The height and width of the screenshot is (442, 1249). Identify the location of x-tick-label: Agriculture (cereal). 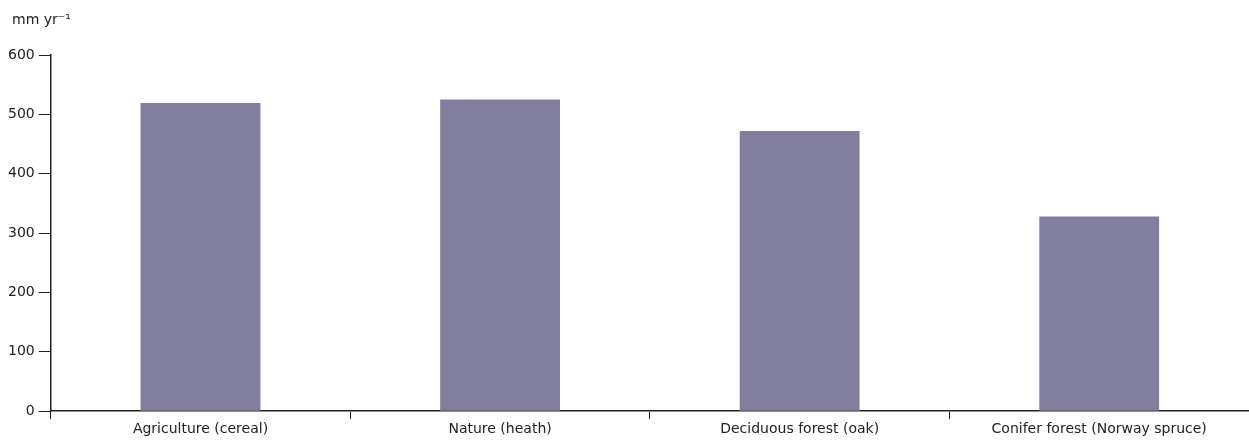
(200, 428).